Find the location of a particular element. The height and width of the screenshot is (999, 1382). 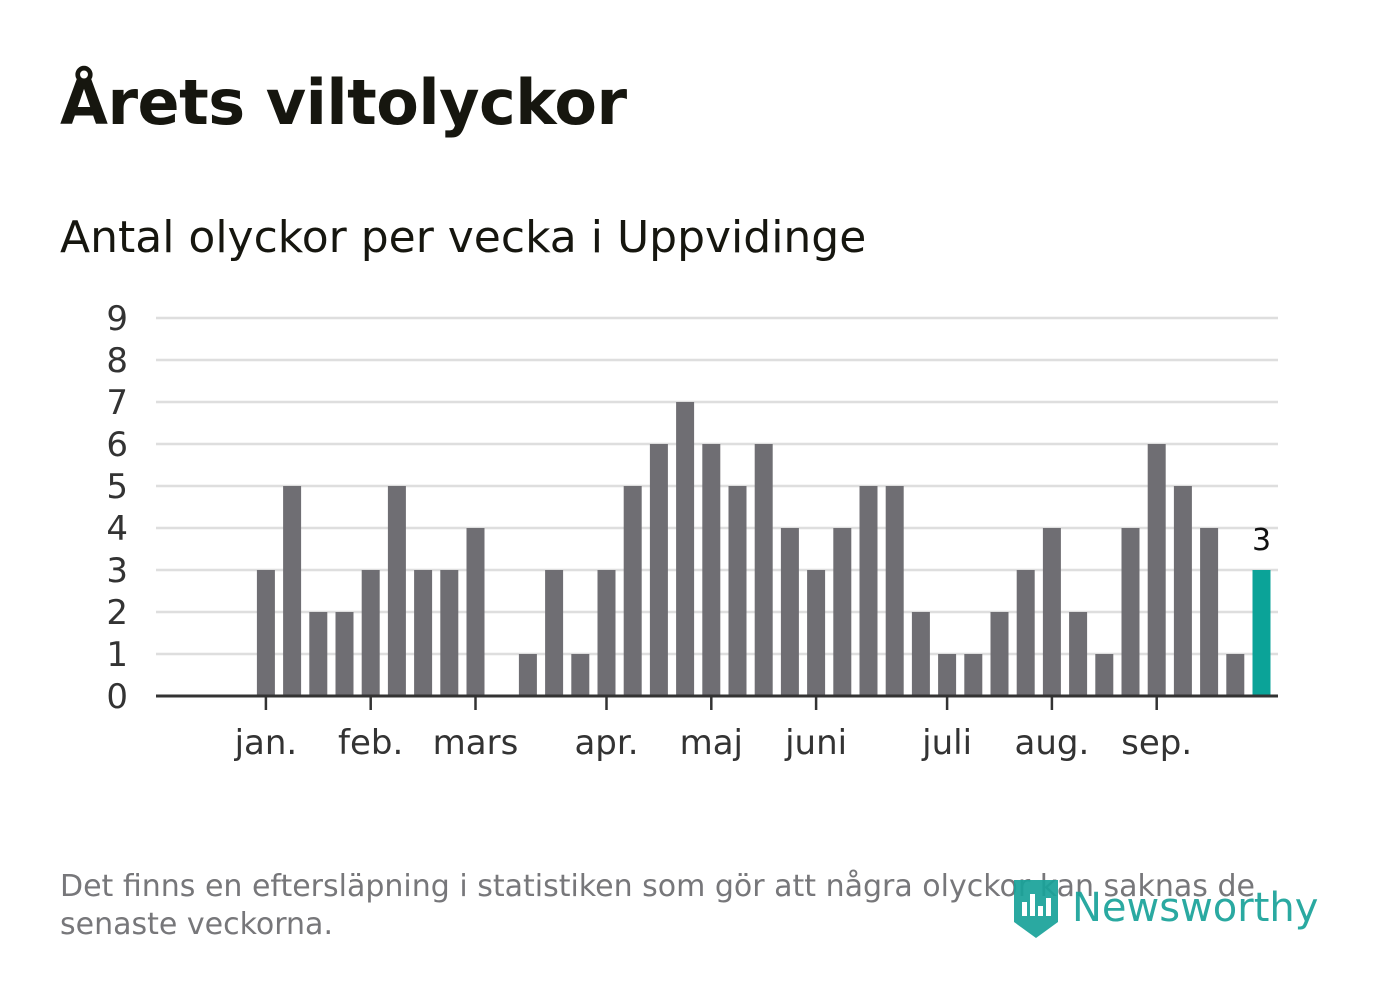

y-tick-label: 5 is located at coordinates (117, 487).